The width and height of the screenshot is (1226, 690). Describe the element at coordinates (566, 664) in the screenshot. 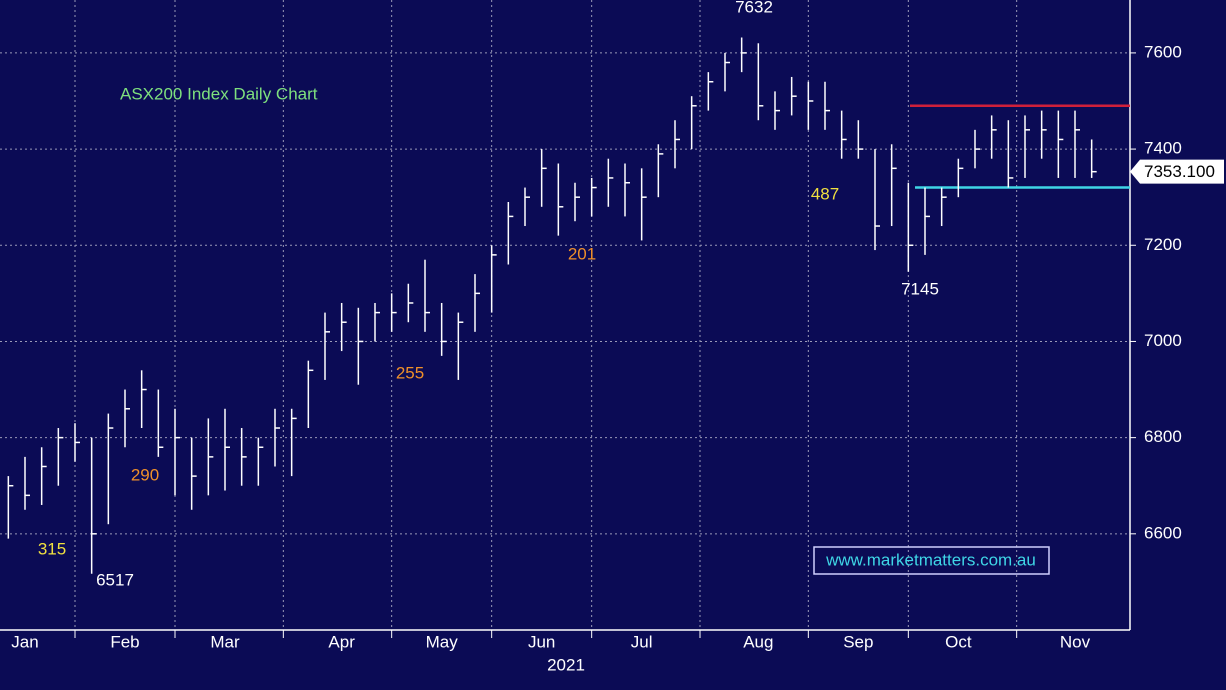

I see `x-axis-label: 2021` at that location.